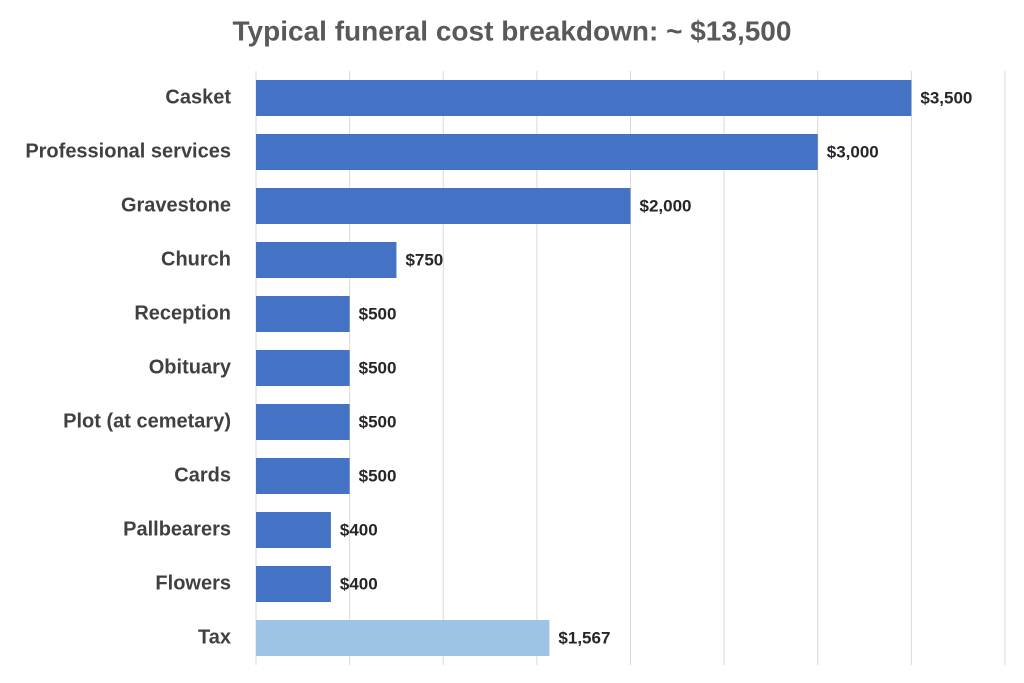 Image resolution: width=1024 pixels, height=683 pixels. Describe the element at coordinates (176, 205) in the screenshot. I see `category-label: Gravestone` at that location.